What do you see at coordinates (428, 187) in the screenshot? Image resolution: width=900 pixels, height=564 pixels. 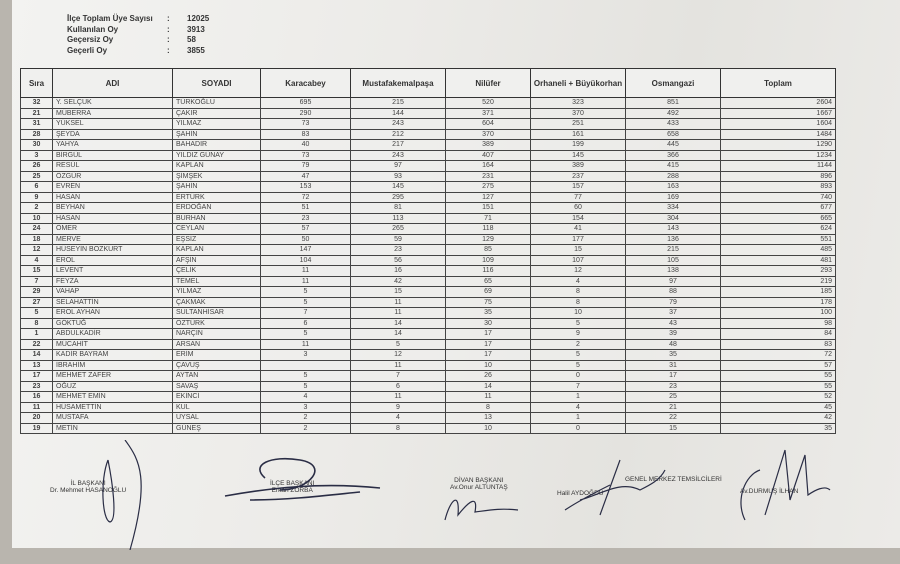 I see `table-row: 6 EVREN ŞAHİN 153 145 275 157 163 893` at bounding box center [428, 187].